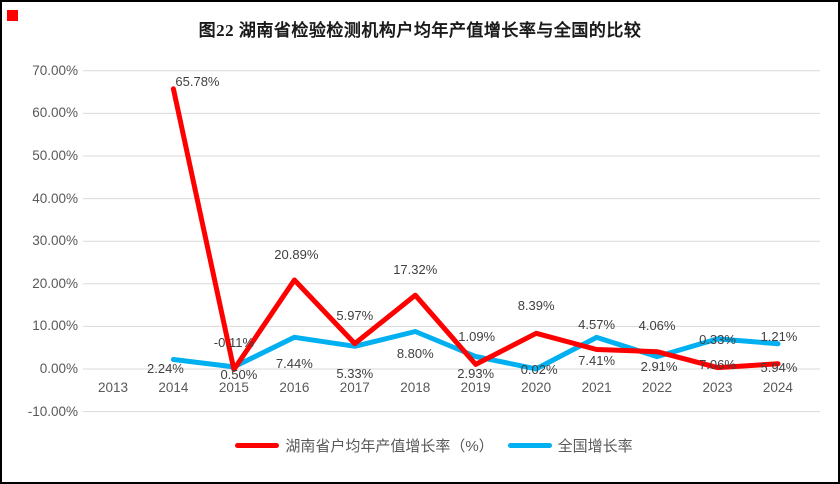  What do you see at coordinates (55, 70) in the screenshot?
I see `y-axis-tick-label: 70.00%` at bounding box center [55, 70].